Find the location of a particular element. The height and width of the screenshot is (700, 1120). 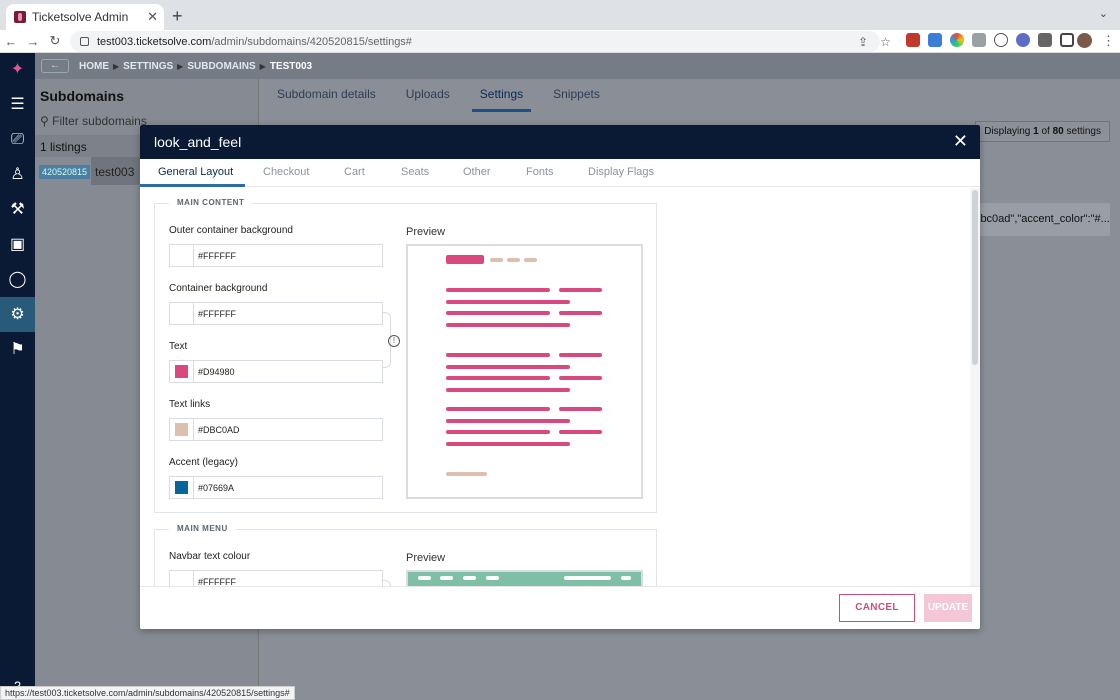

filter-subdomains-input: ⚲ Filter subdomains is located at coordinates (93, 121).